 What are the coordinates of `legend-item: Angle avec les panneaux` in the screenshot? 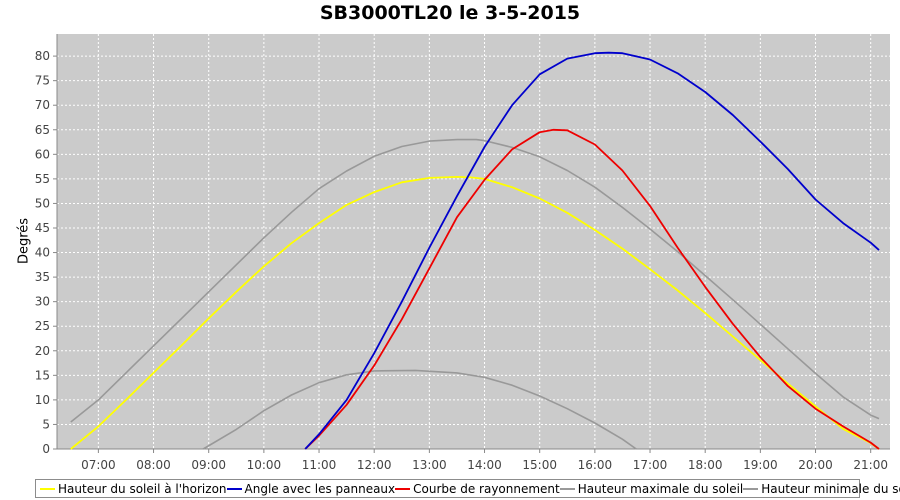 It's located at (311, 488).